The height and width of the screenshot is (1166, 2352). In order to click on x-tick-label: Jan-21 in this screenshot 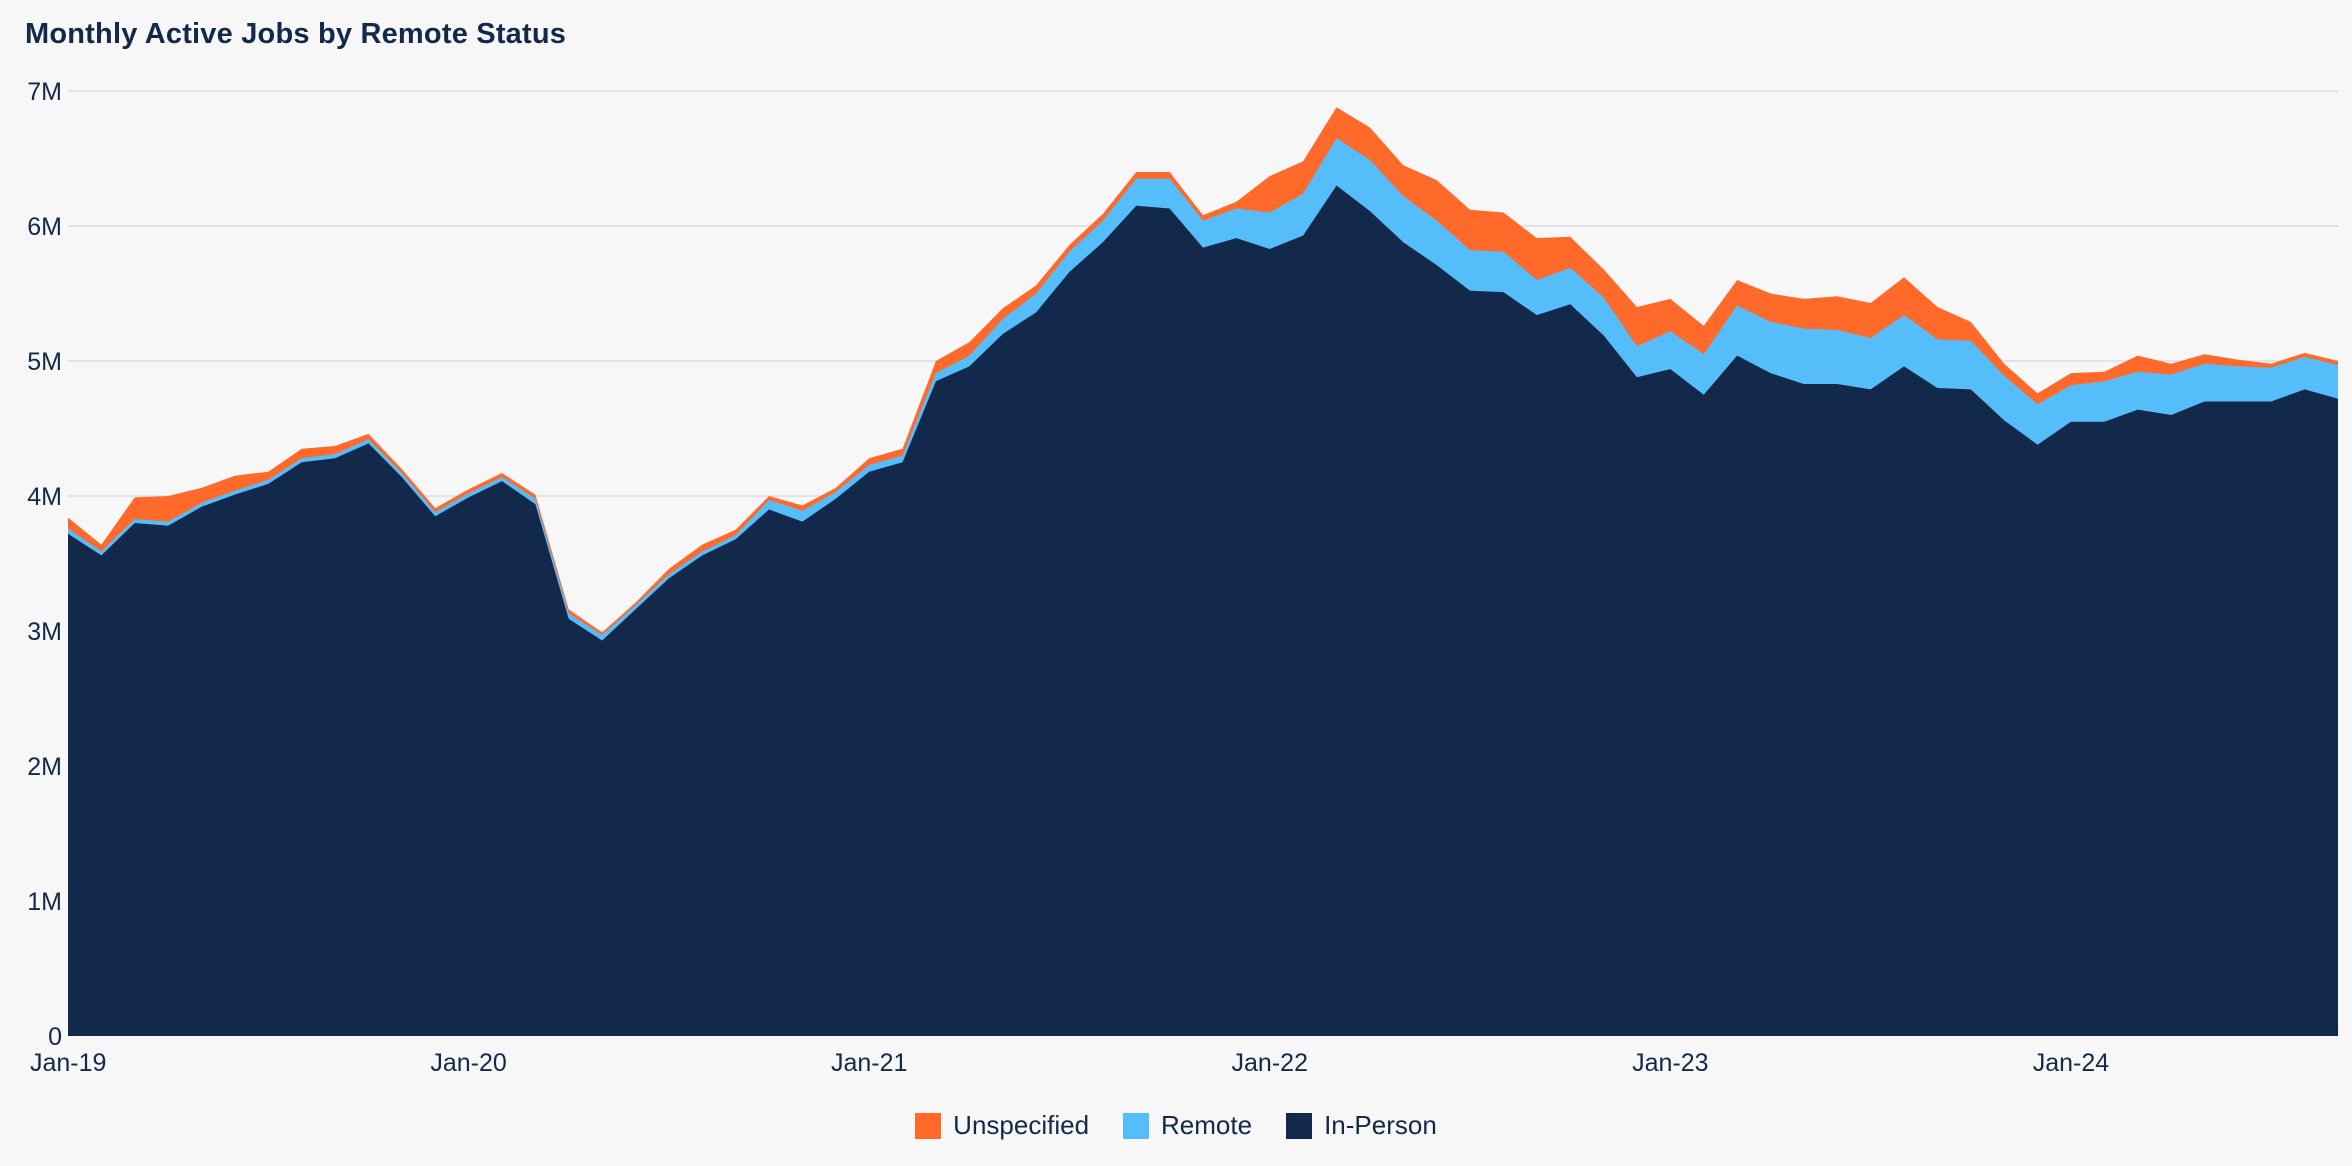, I will do `click(869, 1063)`.